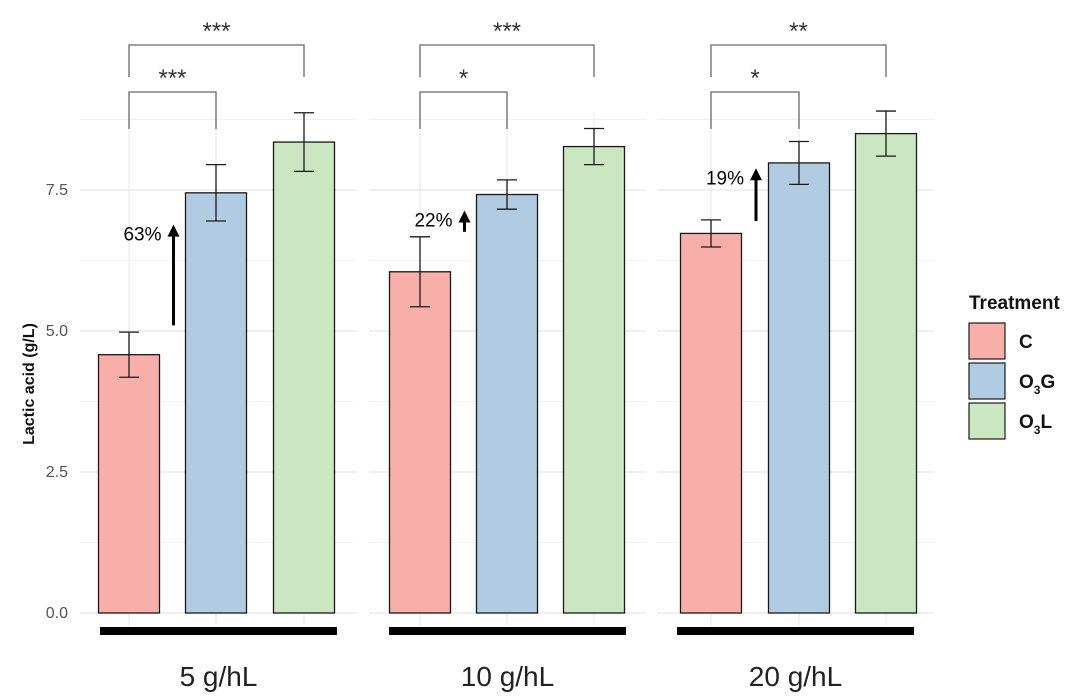  Describe the element at coordinates (44, 402) in the screenshot. I see `y-axis: Lactic acid (g/L) 0.0 2.5 5.0 7.5` at that location.